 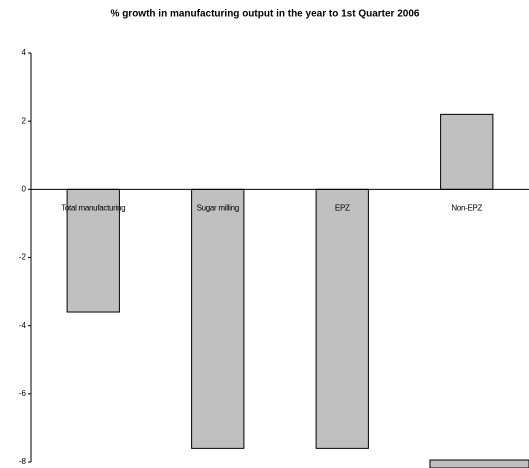 I want to click on y-tick-label: -8, so click(x=23, y=461).